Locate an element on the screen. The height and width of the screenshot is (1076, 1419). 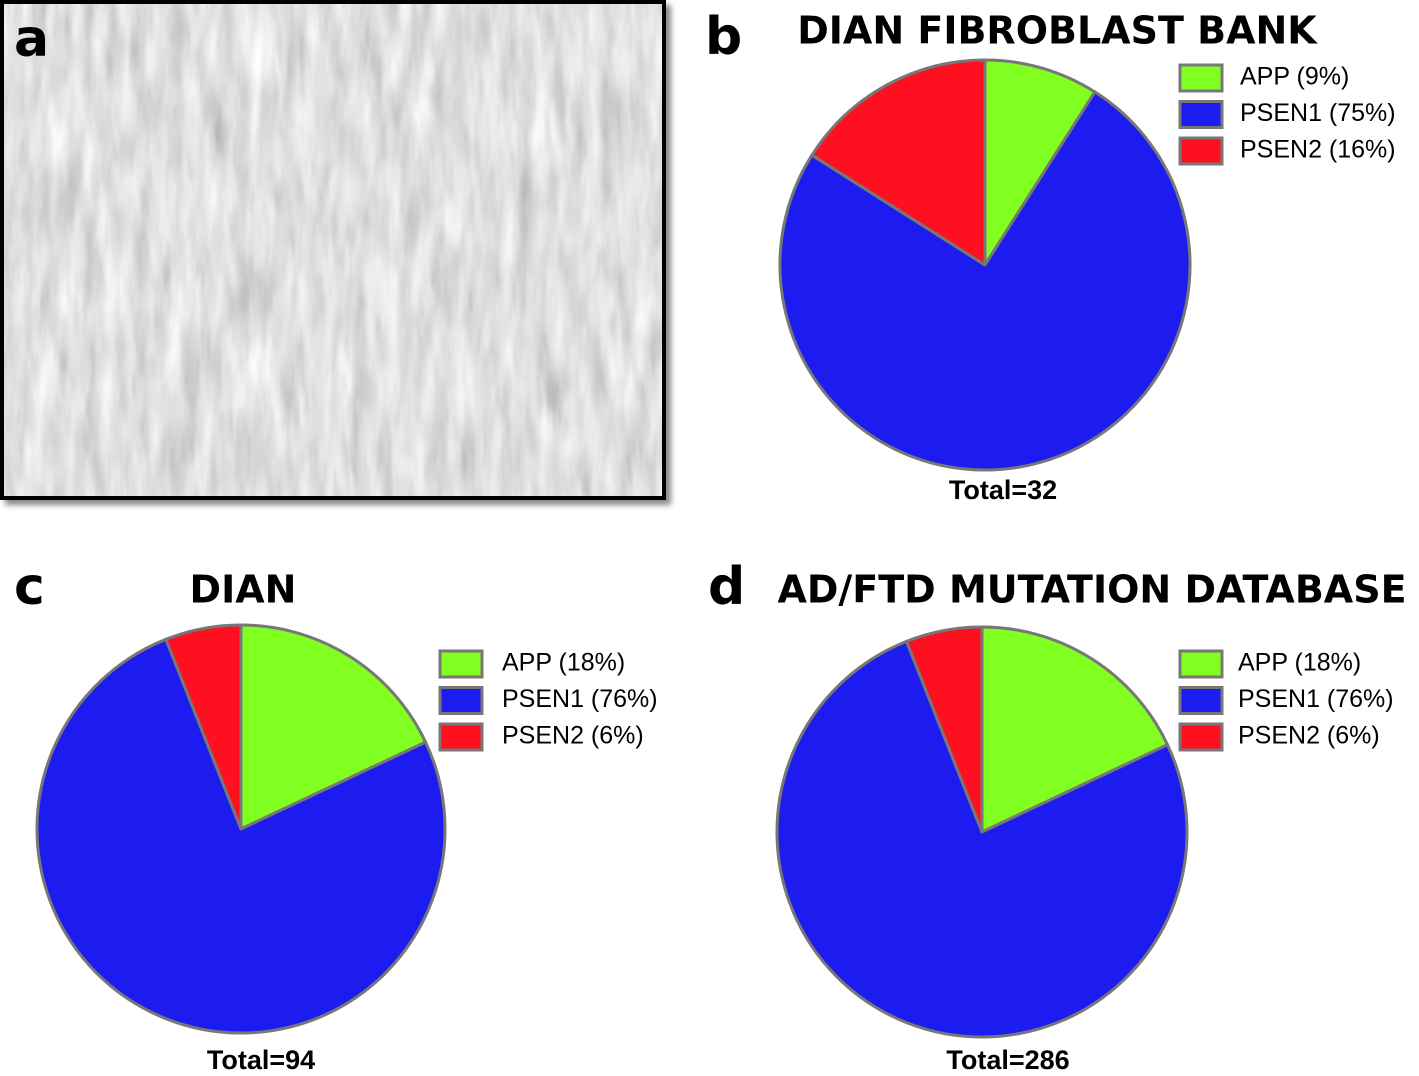
panel-label: d is located at coordinates (726, 587).